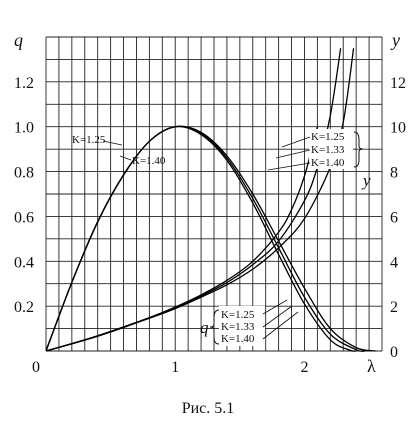 This screenshot has width=417, height=432. What do you see at coordinates (36, 367) in the screenshot?
I see `x-tick-label: 0` at bounding box center [36, 367].